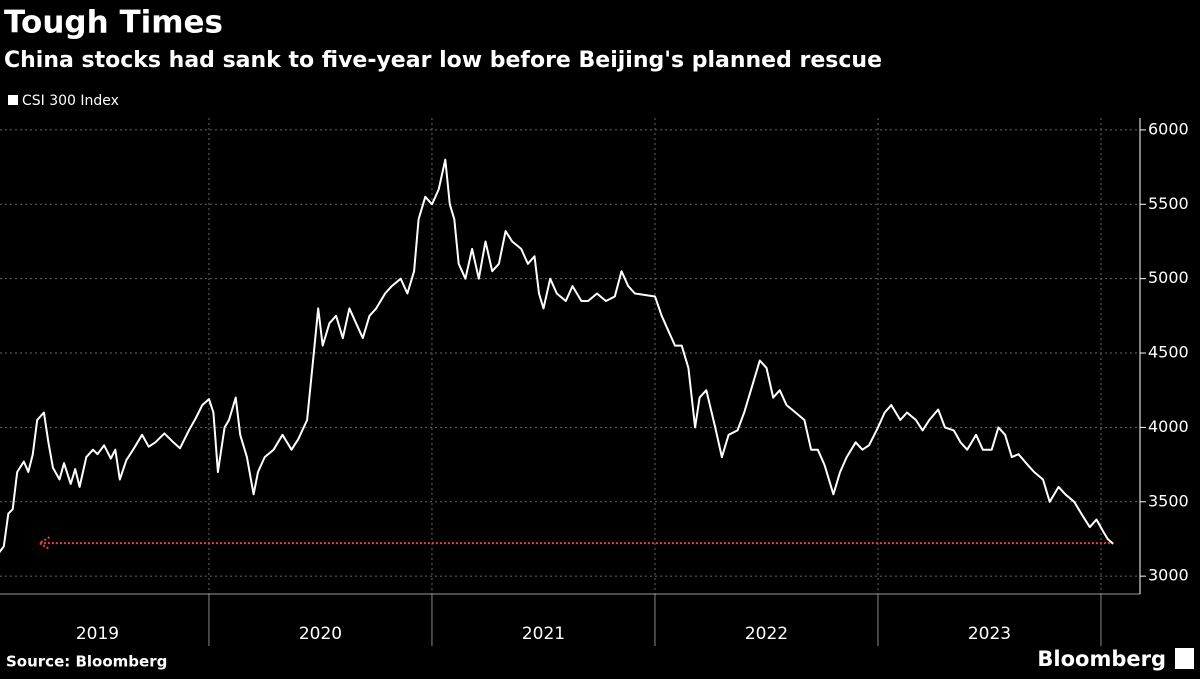 This screenshot has width=1200, height=679. I want to click on y-tick-label: 5000, so click(1168, 277).